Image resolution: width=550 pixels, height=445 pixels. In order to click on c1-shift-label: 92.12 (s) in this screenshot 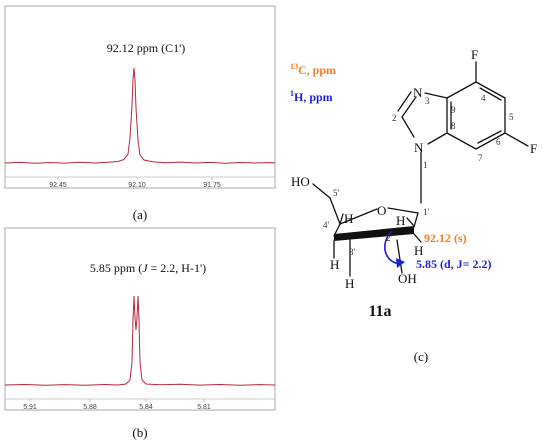, I will do `click(445, 238)`.